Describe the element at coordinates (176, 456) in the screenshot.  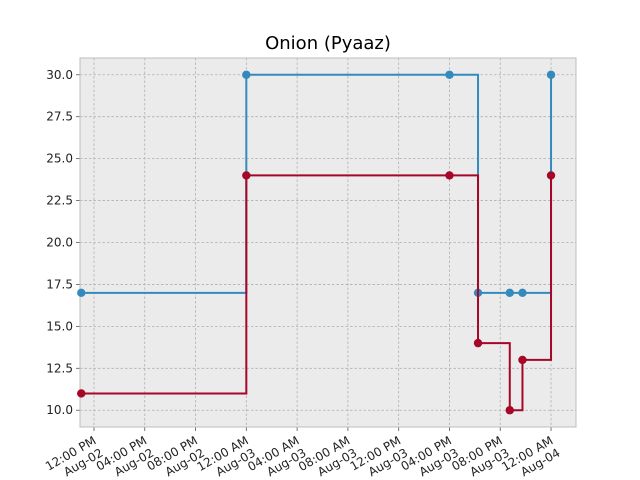
I see `x-tick-label: 08:00 PMAug-02` at that location.